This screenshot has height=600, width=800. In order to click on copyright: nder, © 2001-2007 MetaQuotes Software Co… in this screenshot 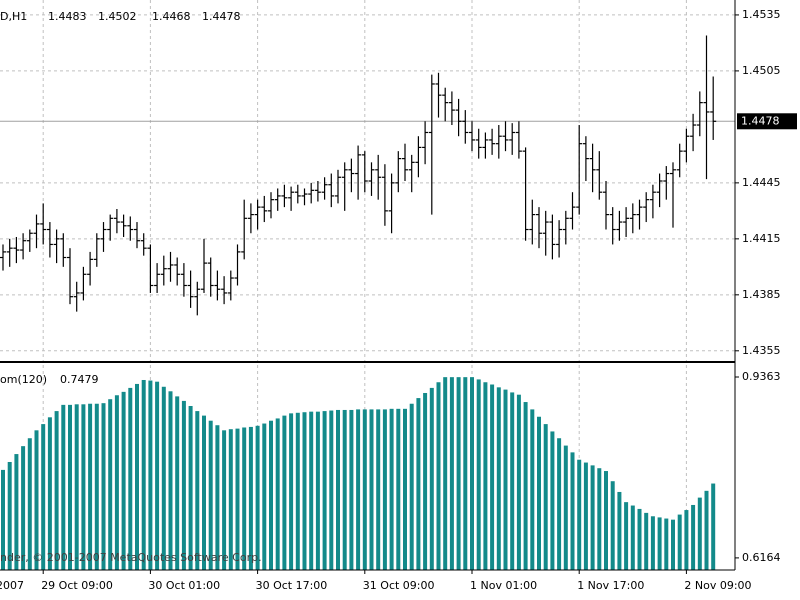, I will do `click(131, 557)`.